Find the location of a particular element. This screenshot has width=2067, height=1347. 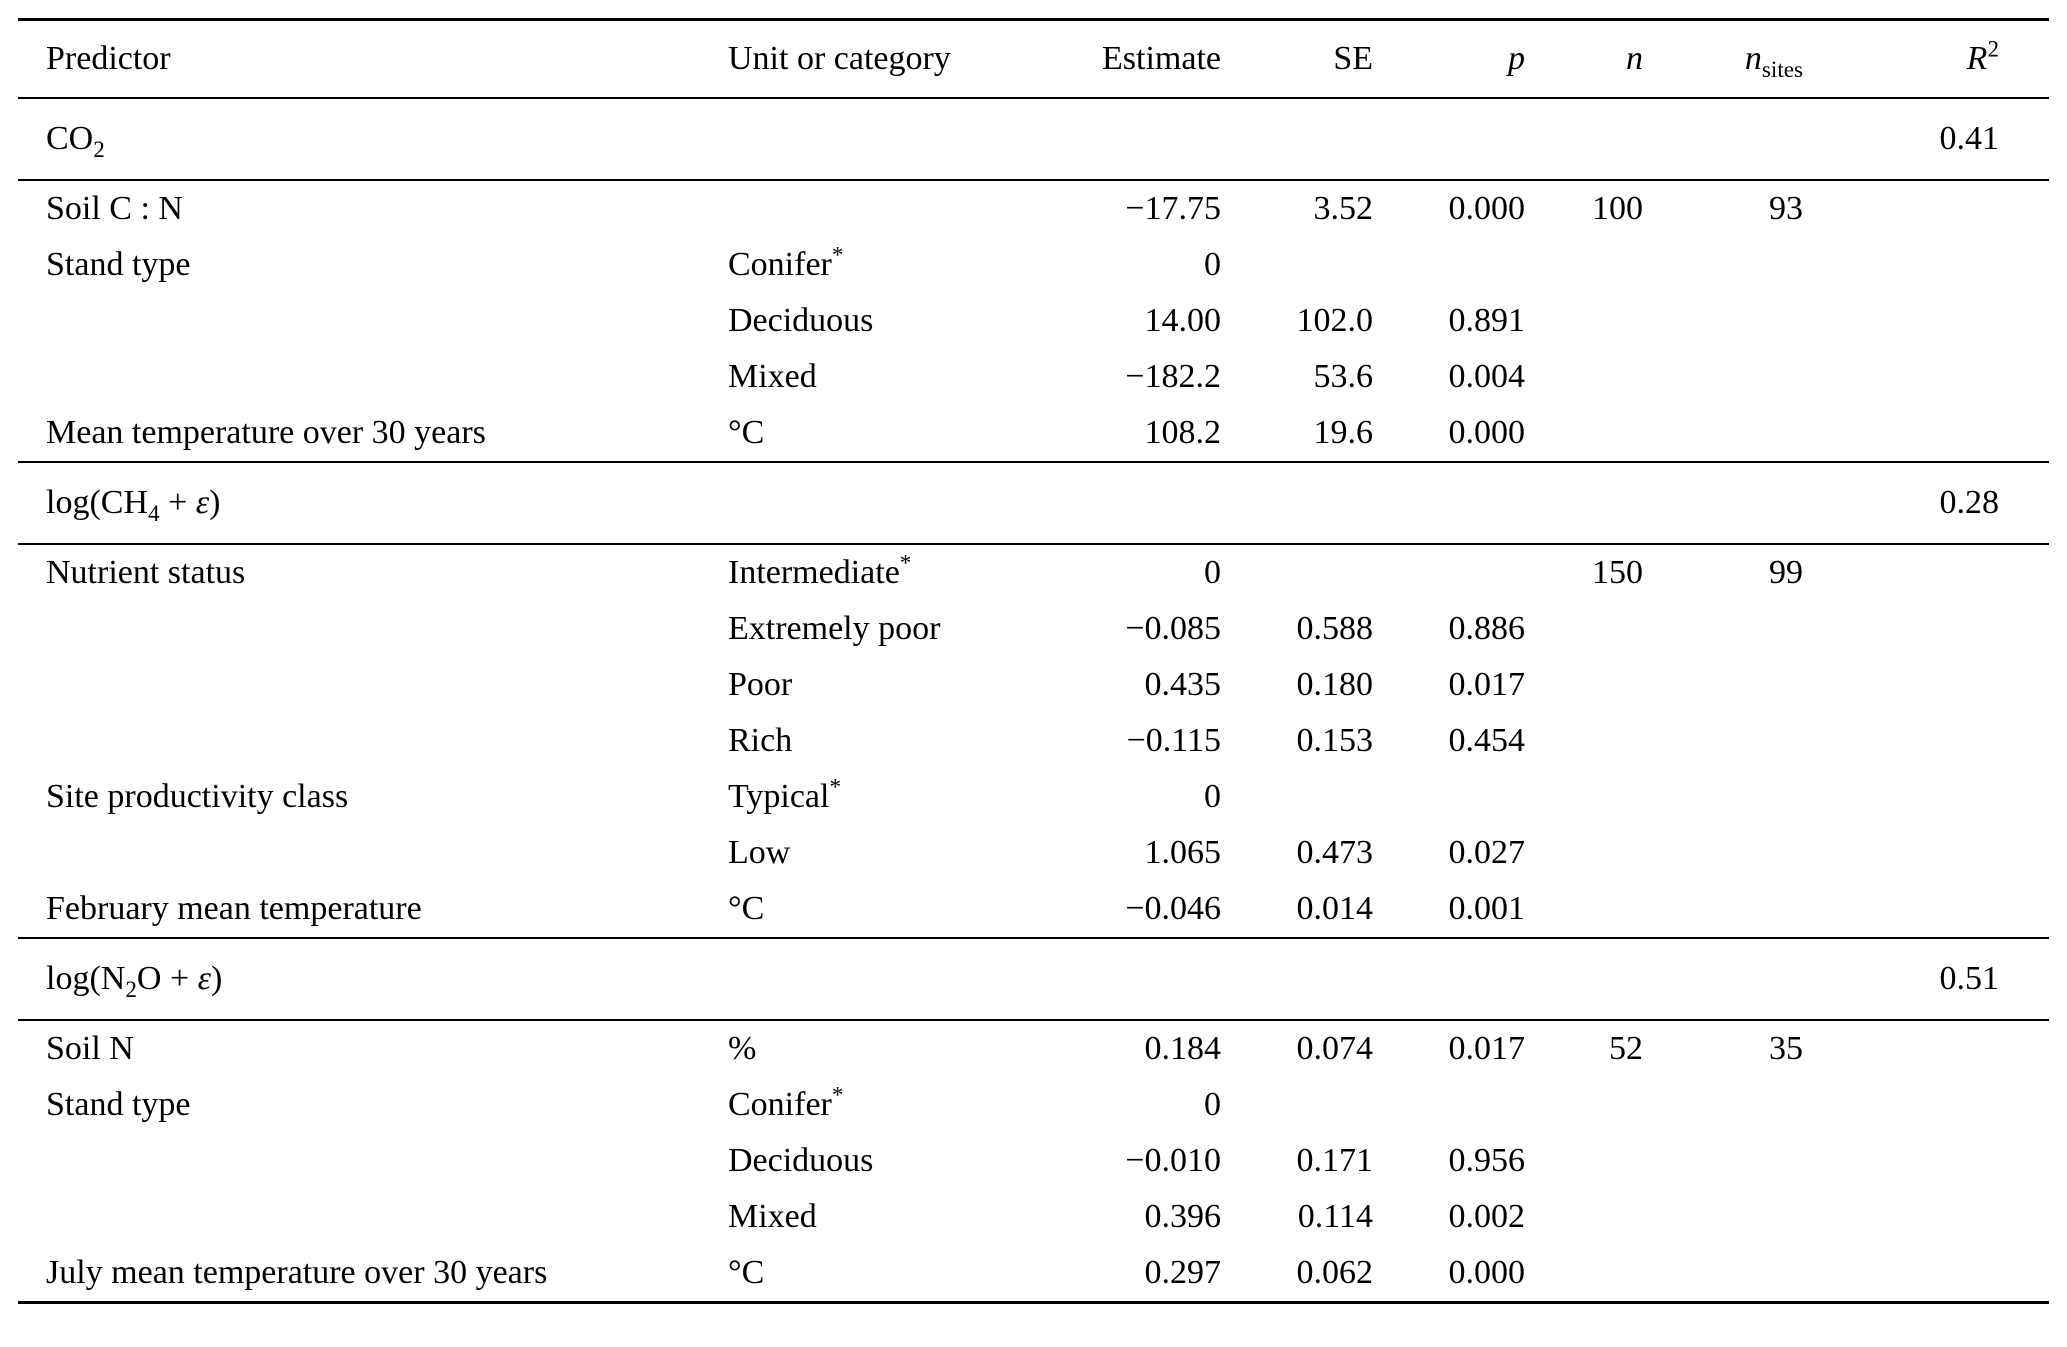

cell-p-value: 0.454 is located at coordinates (1487, 740).